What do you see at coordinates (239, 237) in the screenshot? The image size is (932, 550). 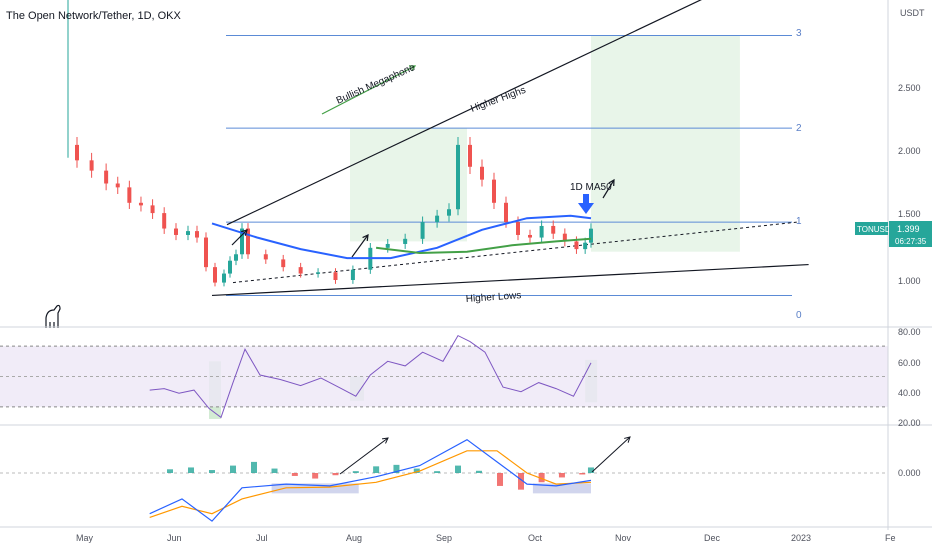 I see `arrow-jun` at bounding box center [239, 237].